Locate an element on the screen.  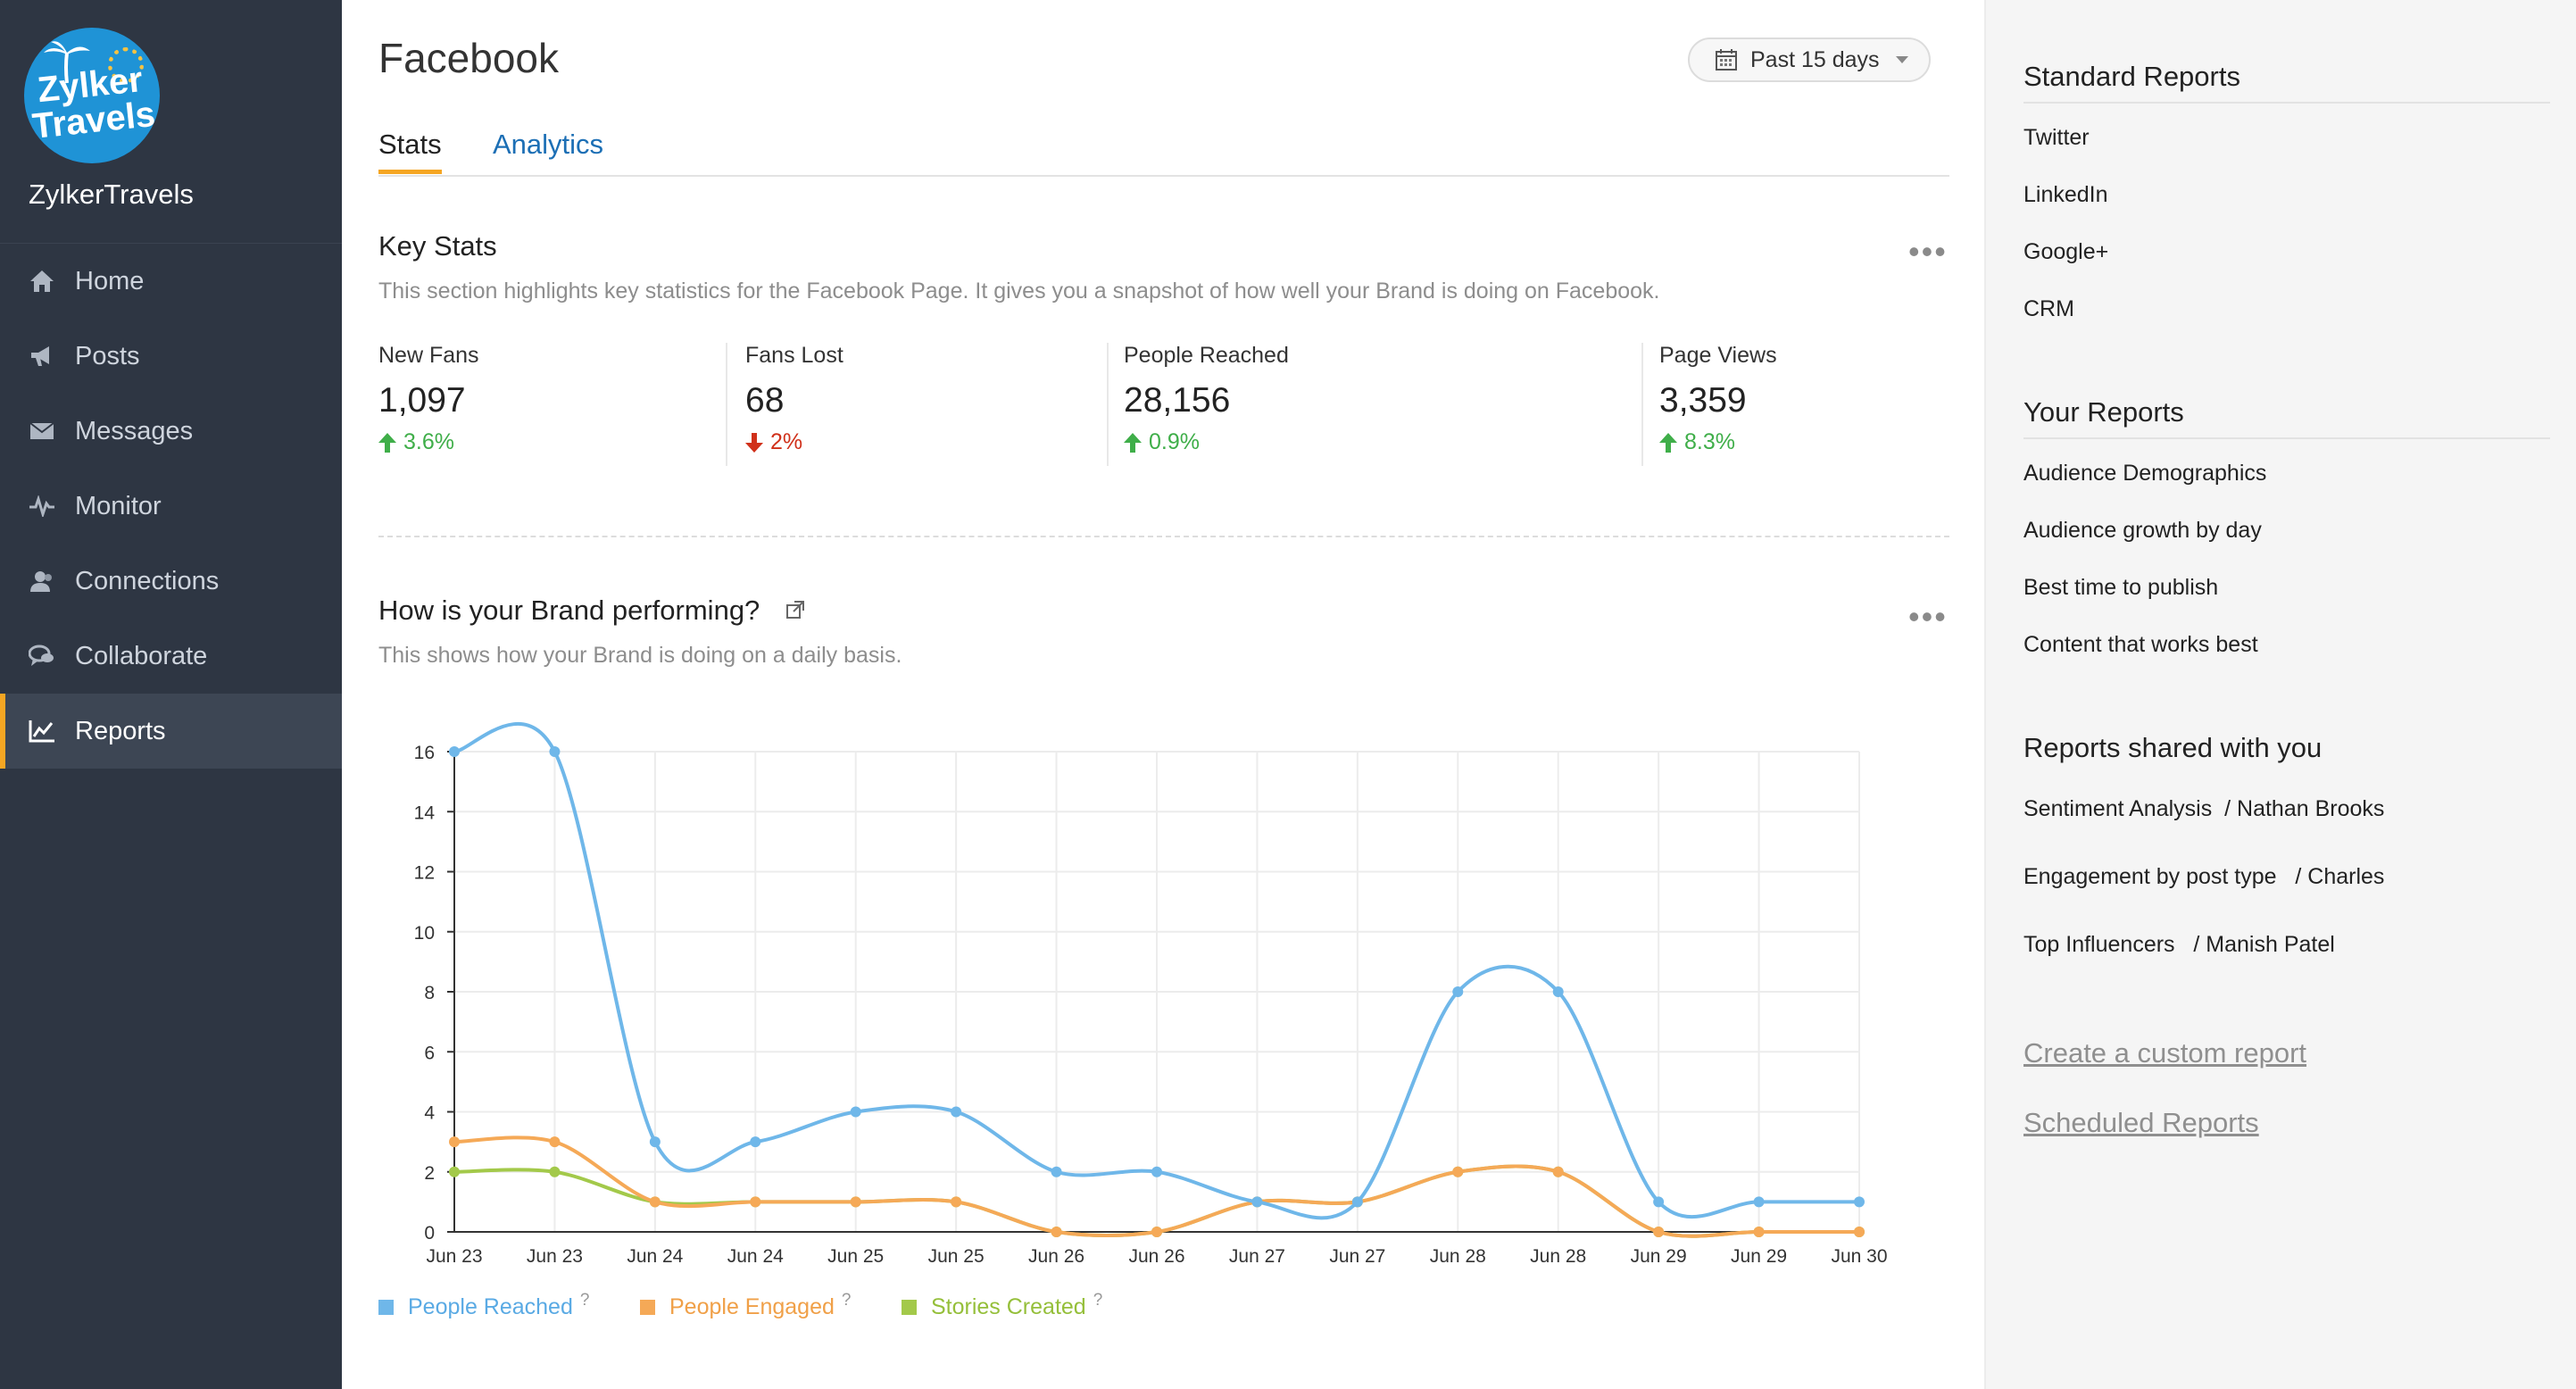
chevron-down-icon is located at coordinates (1902, 59).